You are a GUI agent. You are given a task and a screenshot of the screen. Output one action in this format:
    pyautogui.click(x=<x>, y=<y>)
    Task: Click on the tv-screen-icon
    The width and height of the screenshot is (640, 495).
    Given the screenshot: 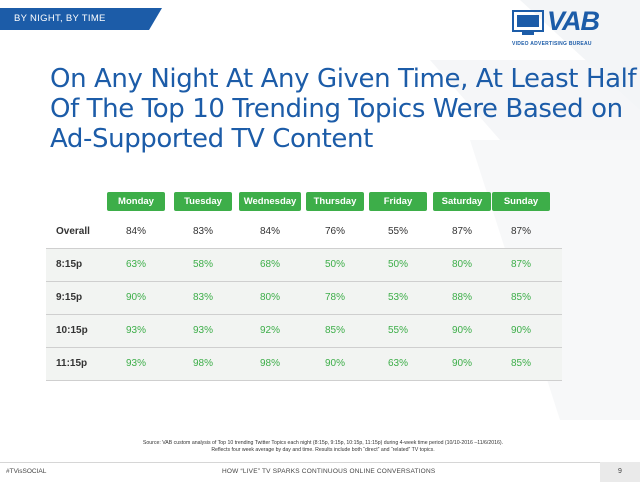 What is the action you would take?
    pyautogui.click(x=528, y=22)
    